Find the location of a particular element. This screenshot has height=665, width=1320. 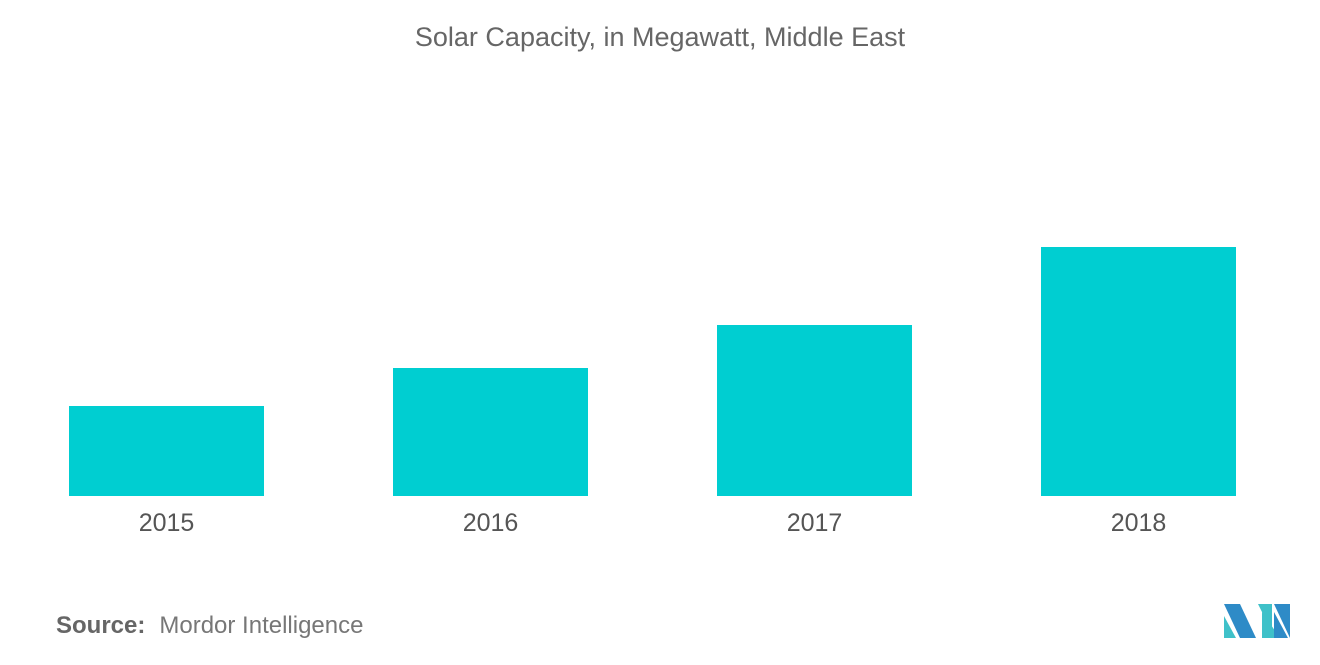

bar-2016 is located at coordinates (490, 432).